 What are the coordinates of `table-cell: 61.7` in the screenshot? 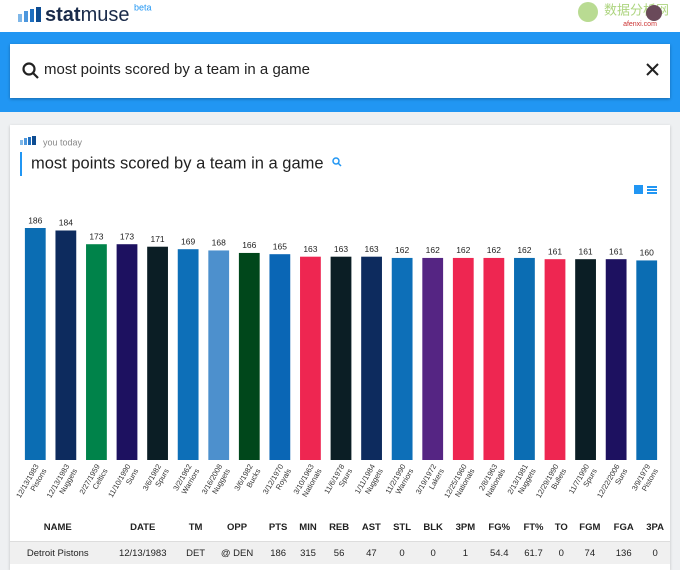 It's located at (533, 552).